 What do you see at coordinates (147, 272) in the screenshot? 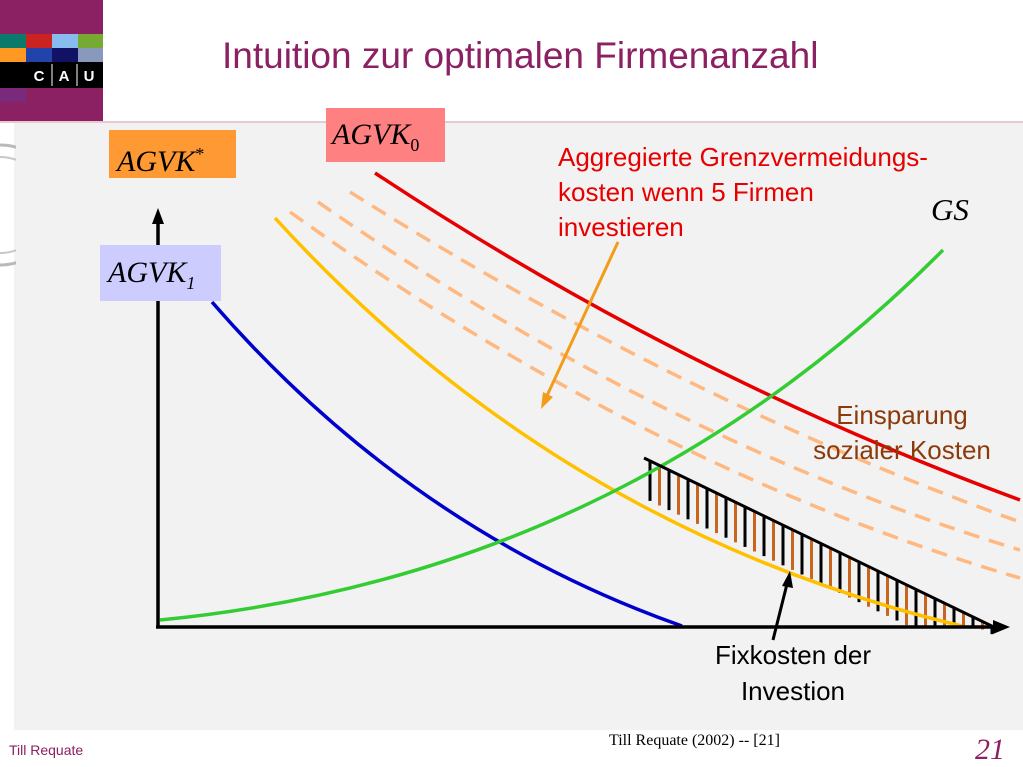
I see `agvk-1-base: AGVK` at bounding box center [147, 272].